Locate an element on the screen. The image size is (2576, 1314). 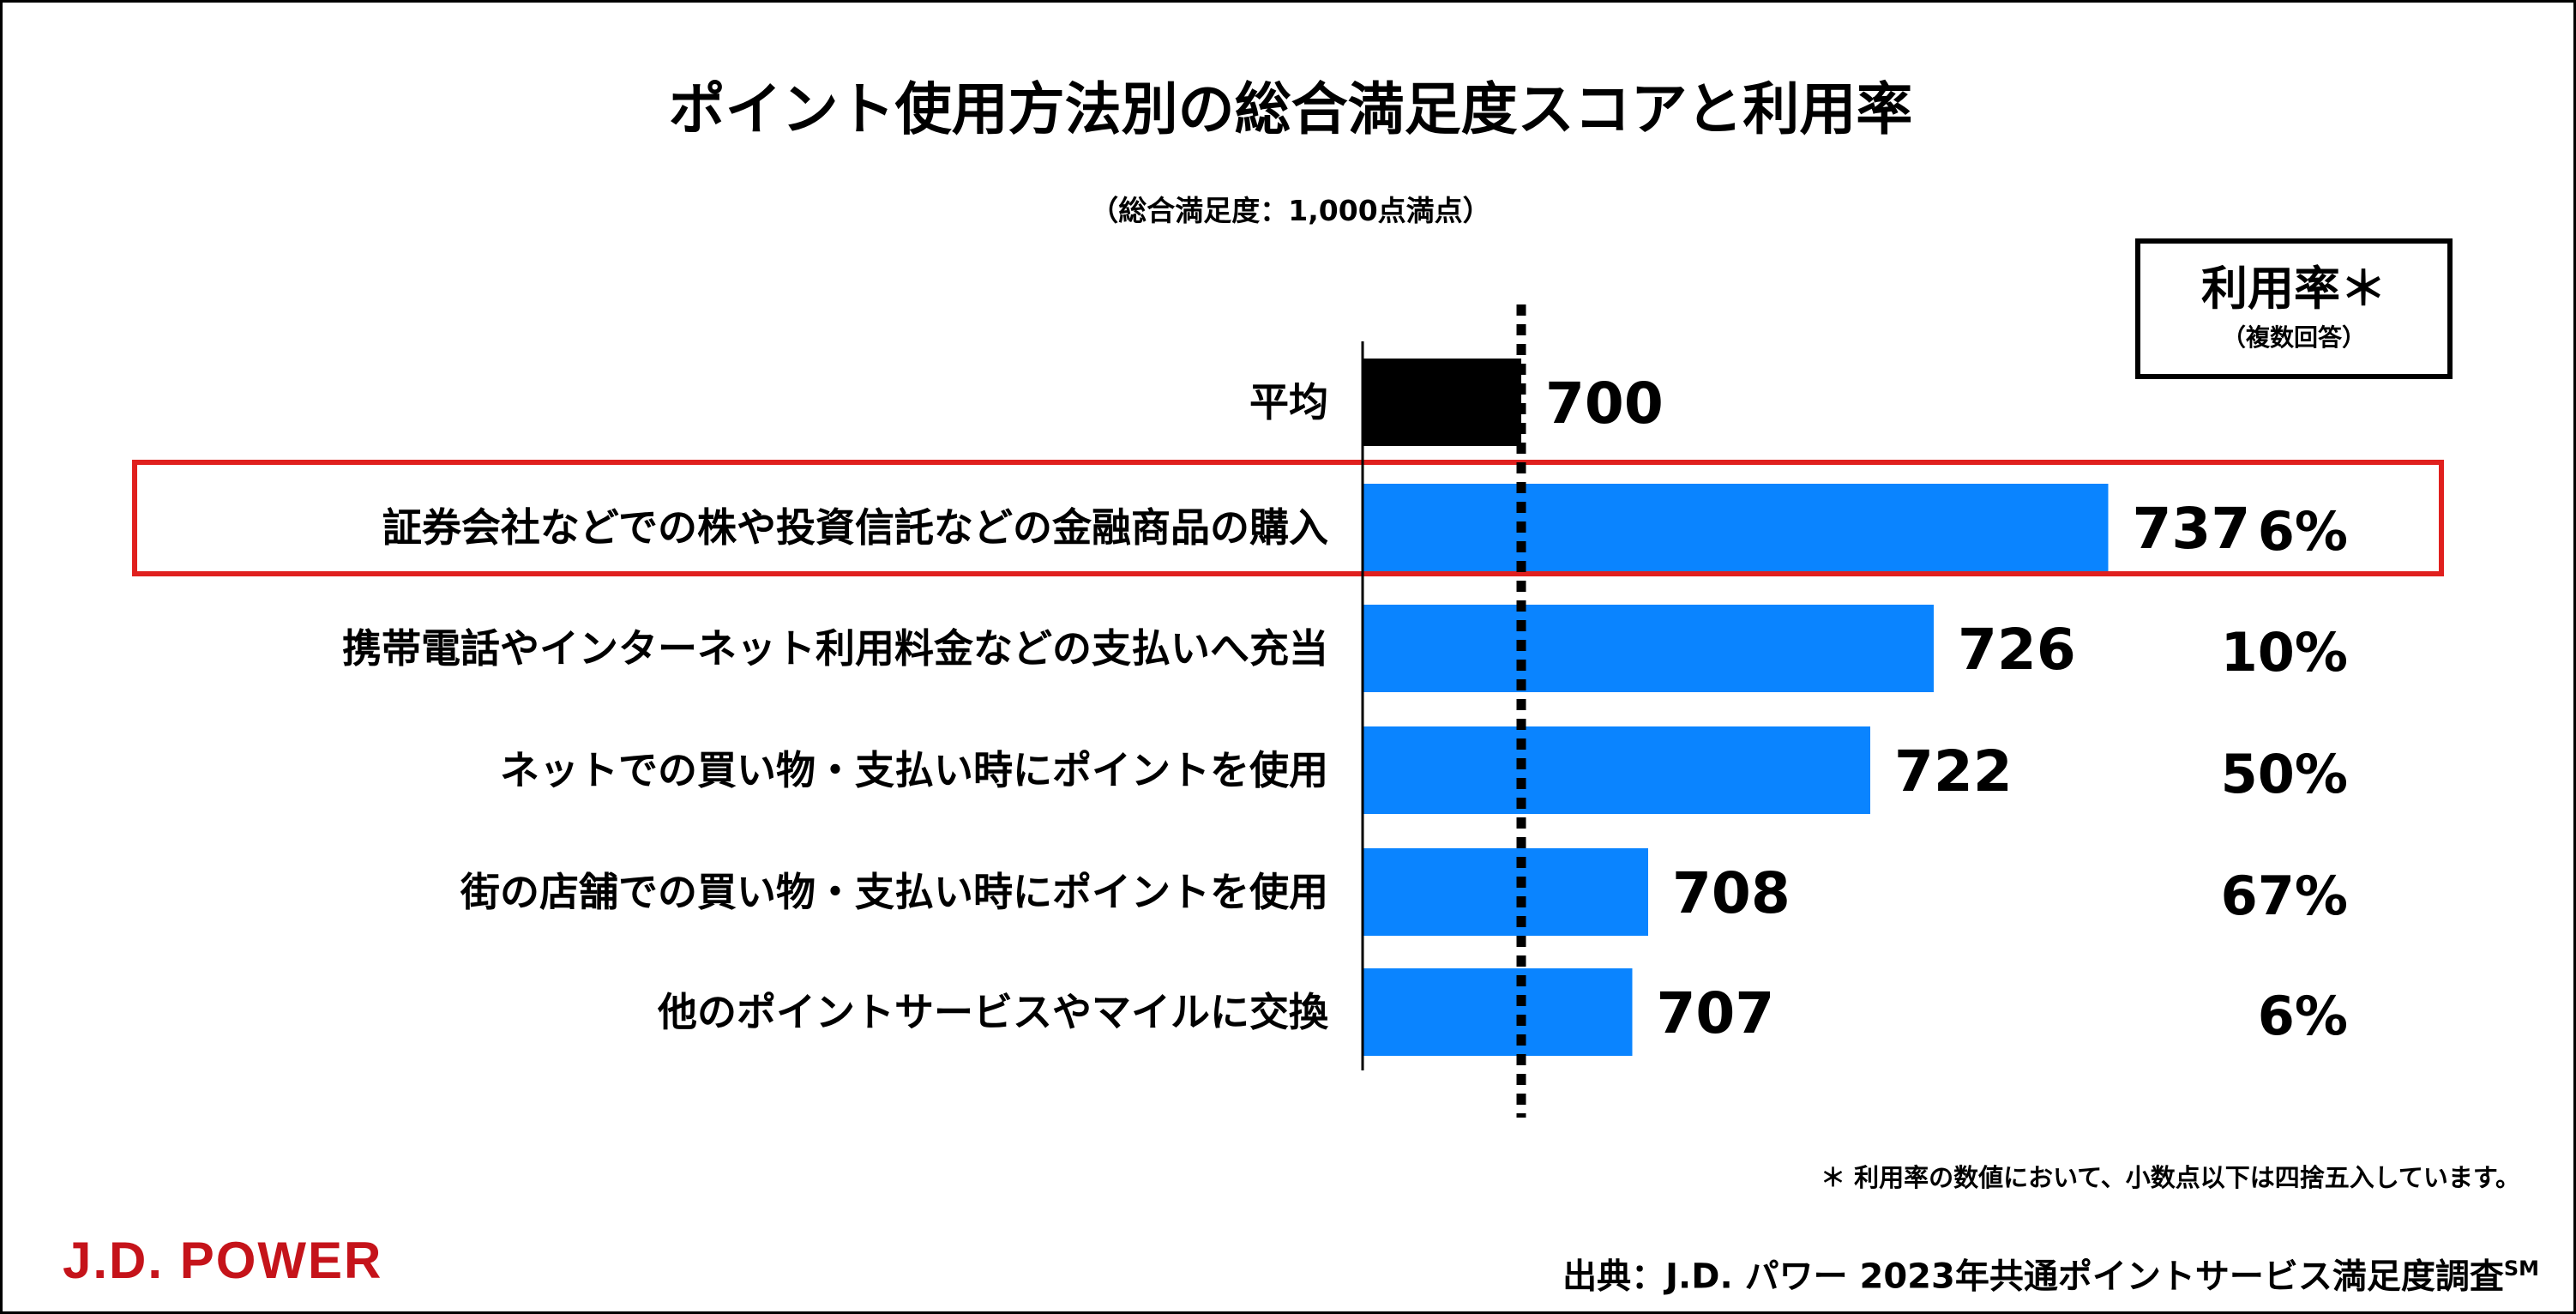
source-text: 出典：J.D. パワー 2023年共通ポイントサービス満足度調査 is located at coordinates (2033, 1277).